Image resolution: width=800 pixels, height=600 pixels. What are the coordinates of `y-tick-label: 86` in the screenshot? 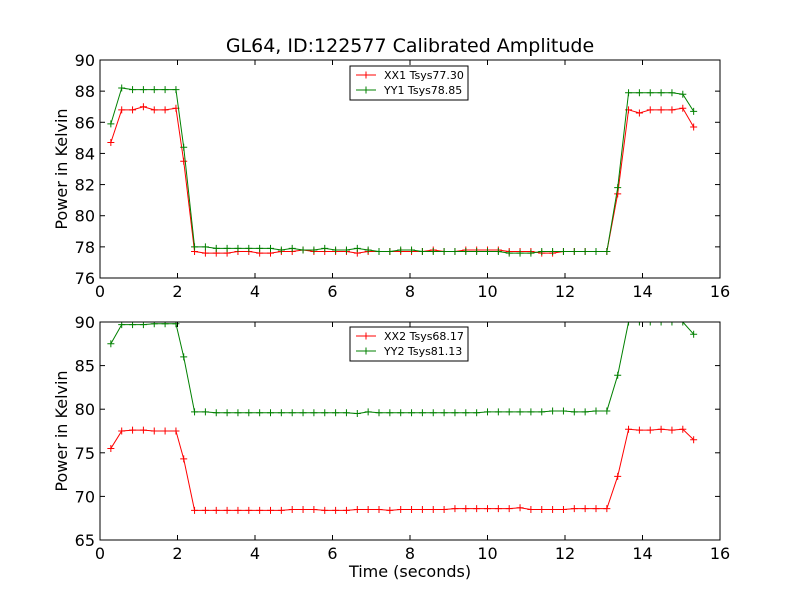 It's located at (85, 122).